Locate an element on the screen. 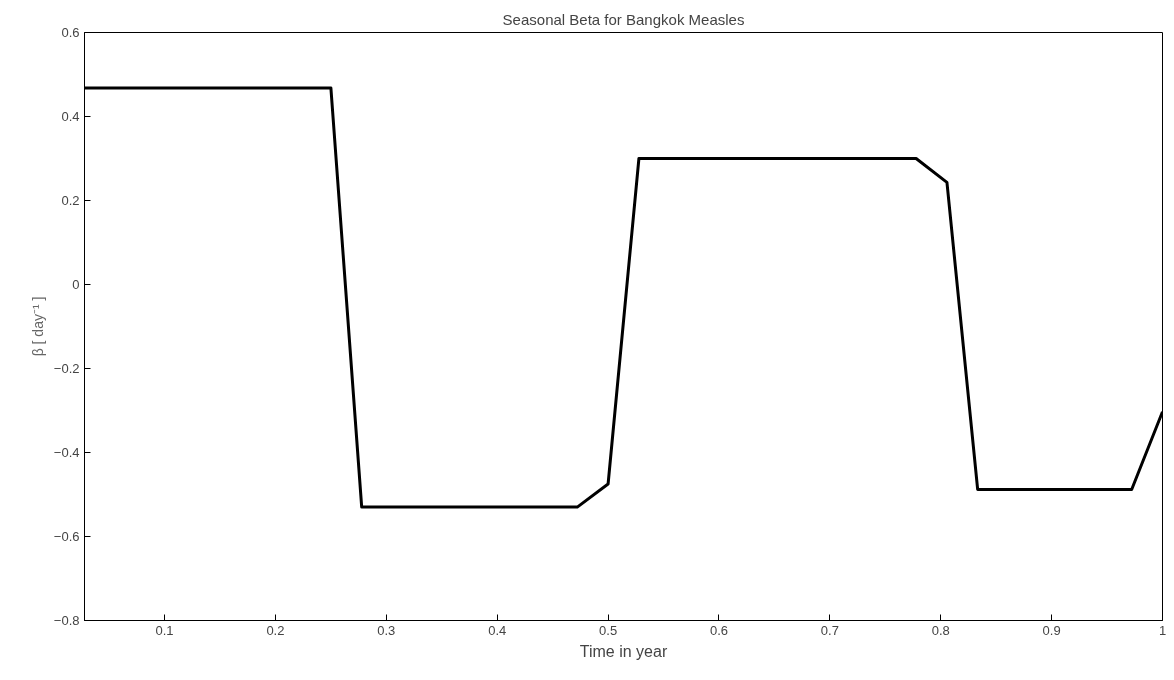  y-tick-label: −0.8 is located at coordinates (66, 620).